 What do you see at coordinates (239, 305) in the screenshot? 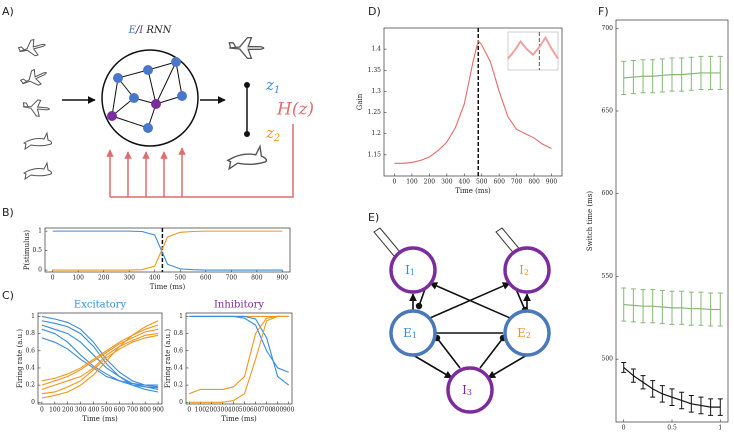
I see `chart-title: Inhibitory` at bounding box center [239, 305].